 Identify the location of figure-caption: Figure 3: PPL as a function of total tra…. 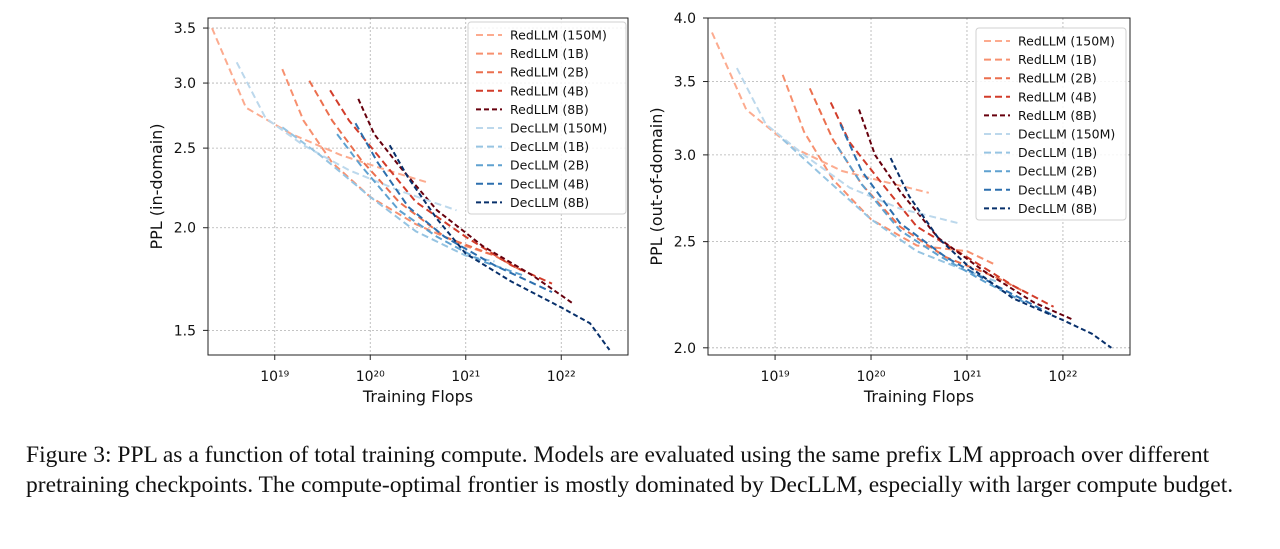
(630, 470).